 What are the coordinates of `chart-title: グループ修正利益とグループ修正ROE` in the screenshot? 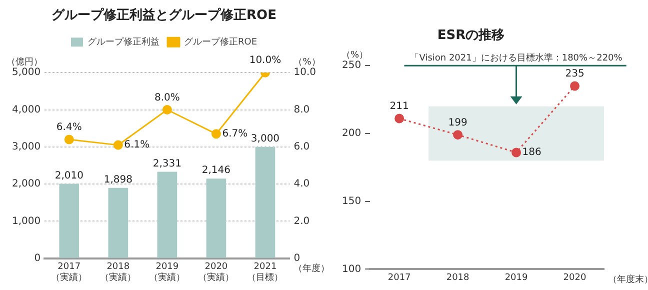 It's located at (164, 15).